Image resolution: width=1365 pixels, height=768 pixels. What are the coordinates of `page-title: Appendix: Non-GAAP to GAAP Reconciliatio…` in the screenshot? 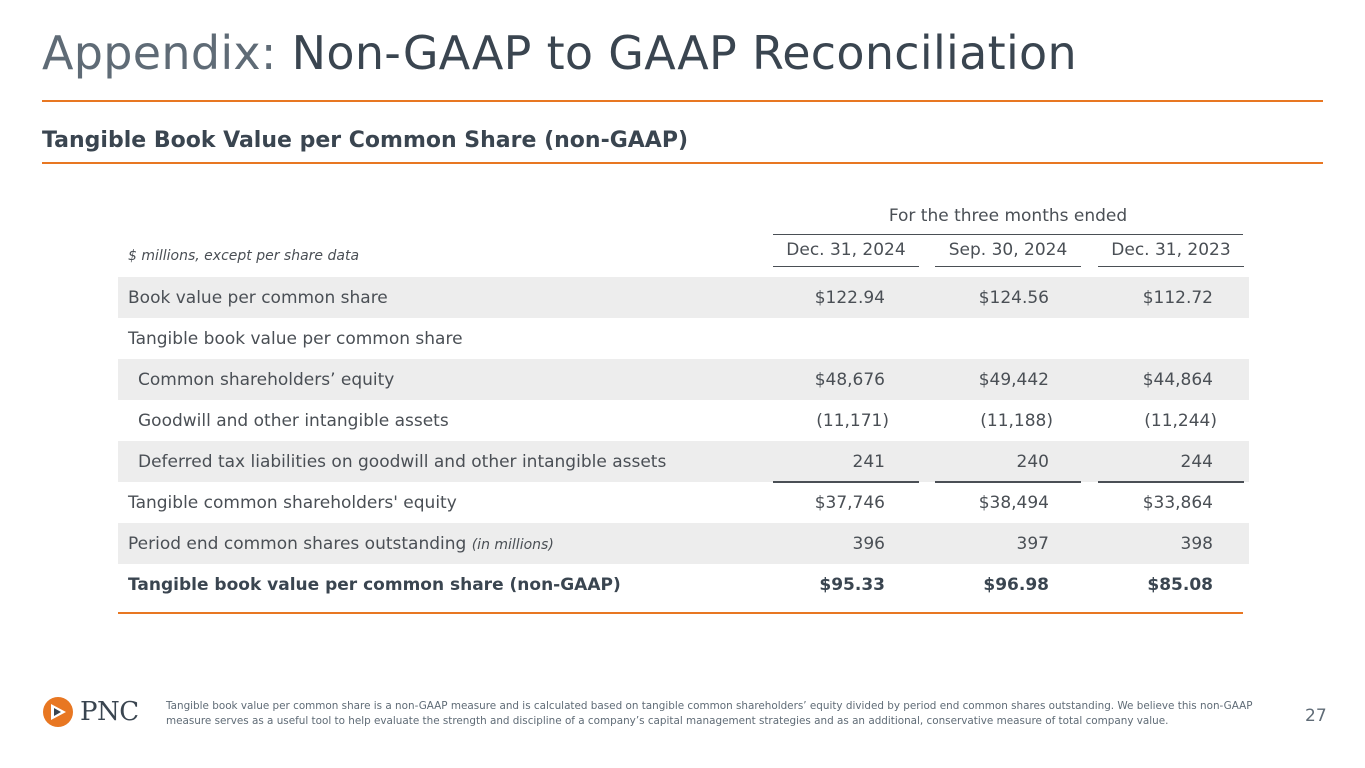 It's located at (559, 53).